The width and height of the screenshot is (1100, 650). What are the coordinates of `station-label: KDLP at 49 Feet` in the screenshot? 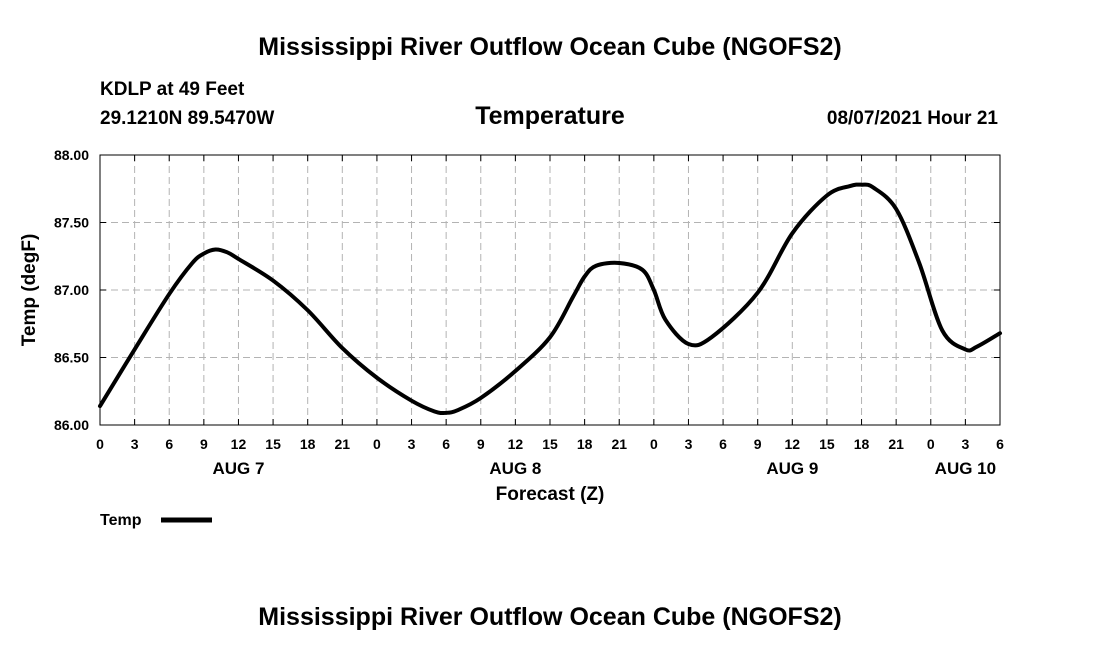 It's located at (172, 89).